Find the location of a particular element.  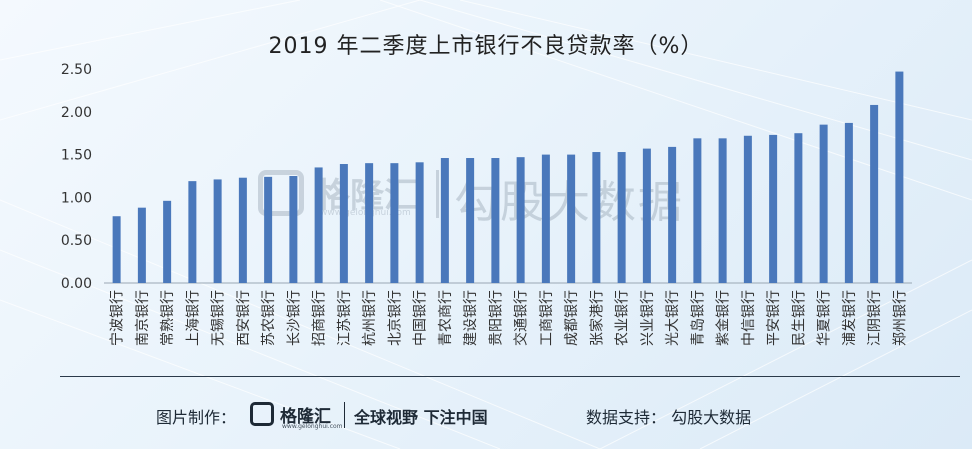

x-tick-label: 招商银行 is located at coordinates (320, 318).